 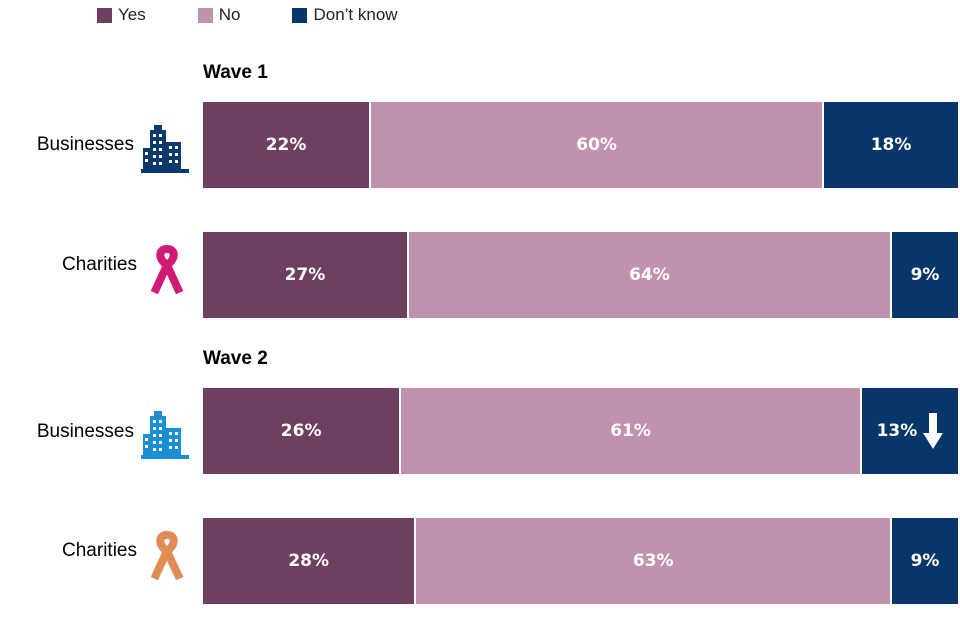 What do you see at coordinates (205, 15) in the screenshot?
I see `legend-swatch-no` at bounding box center [205, 15].